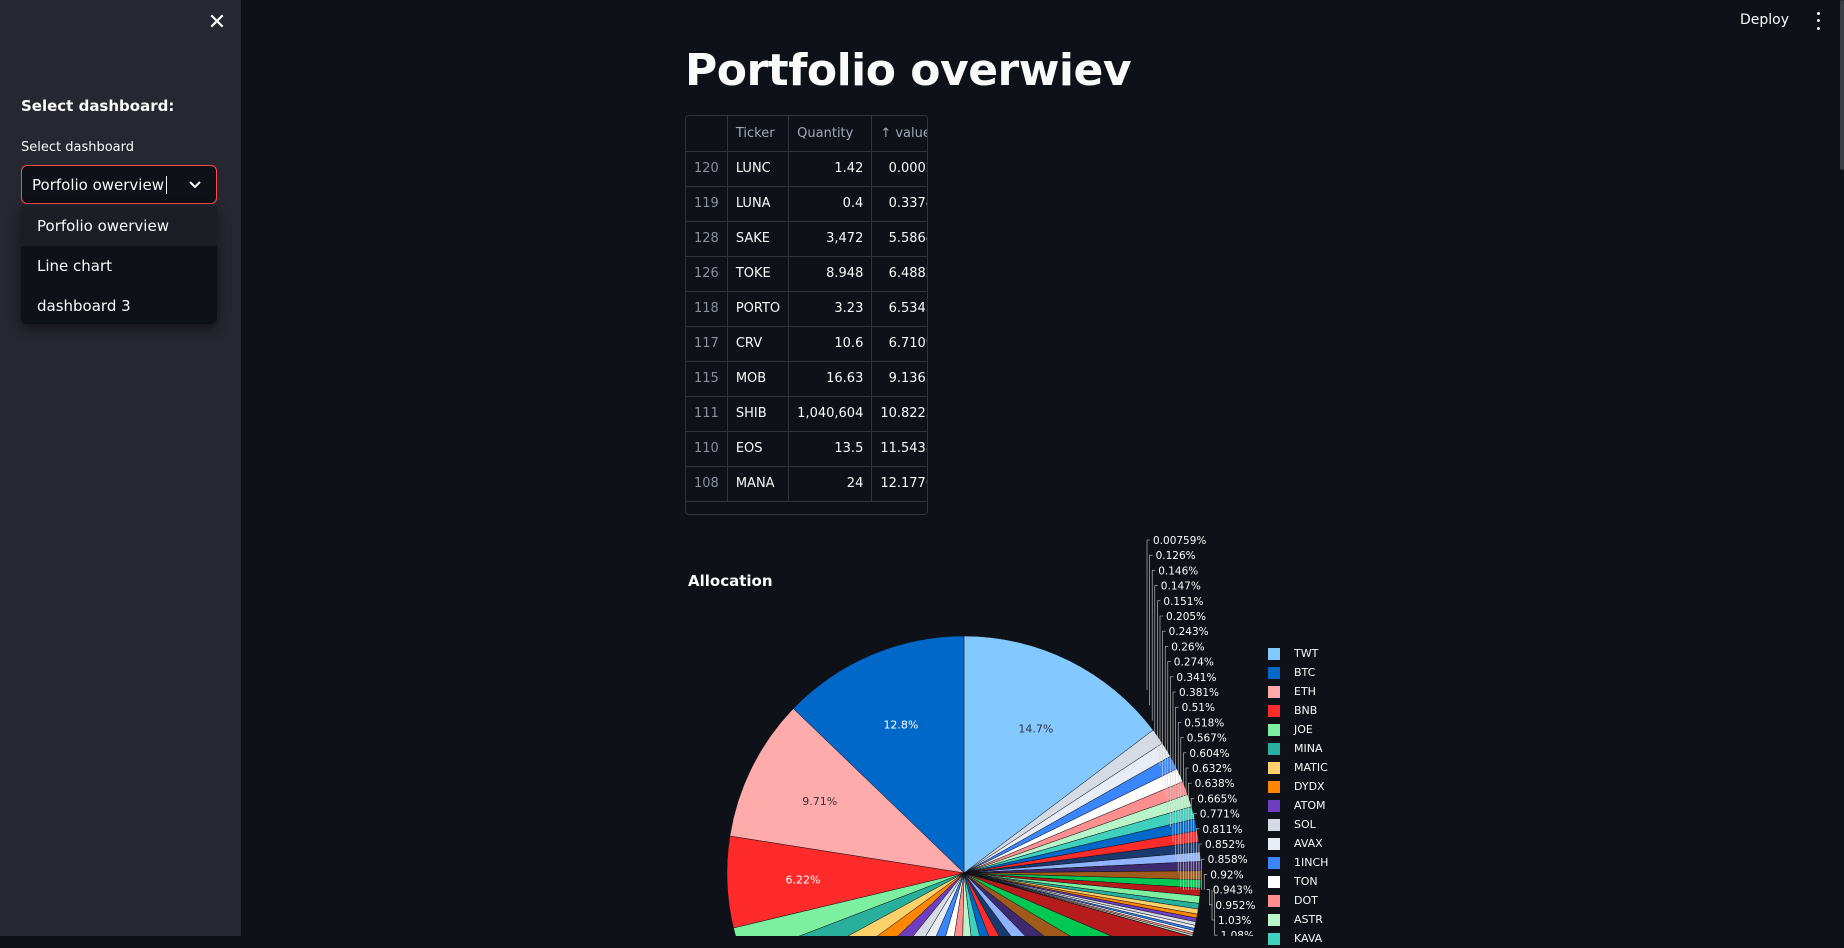  Describe the element at coordinates (1298, 748) in the screenshot. I see `legend-item: MINA` at that location.